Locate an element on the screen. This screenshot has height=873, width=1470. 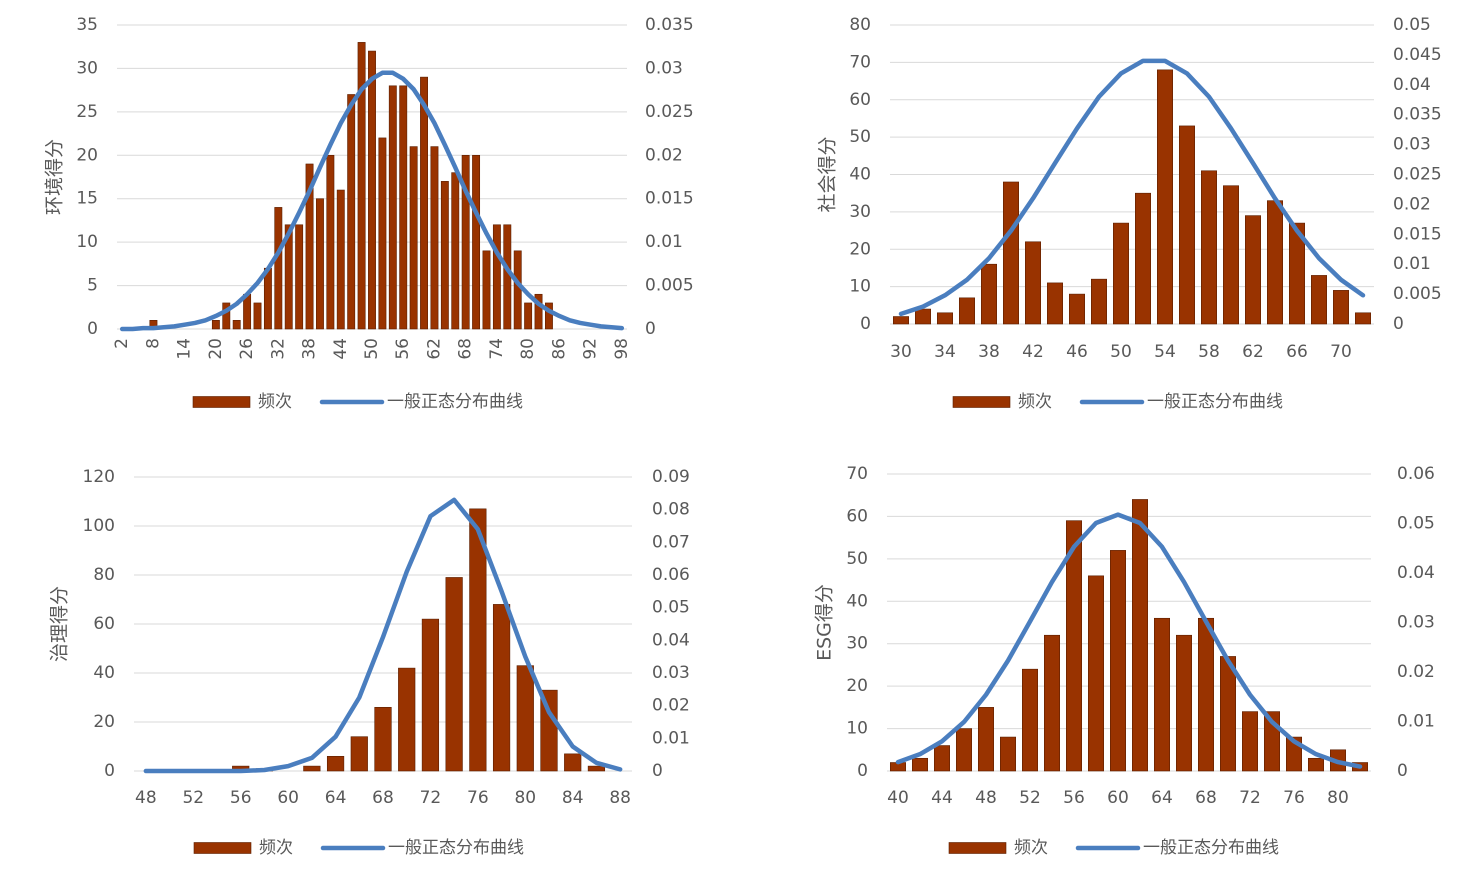
y-axis-title: 环境得分 is located at coordinates (55, 177).